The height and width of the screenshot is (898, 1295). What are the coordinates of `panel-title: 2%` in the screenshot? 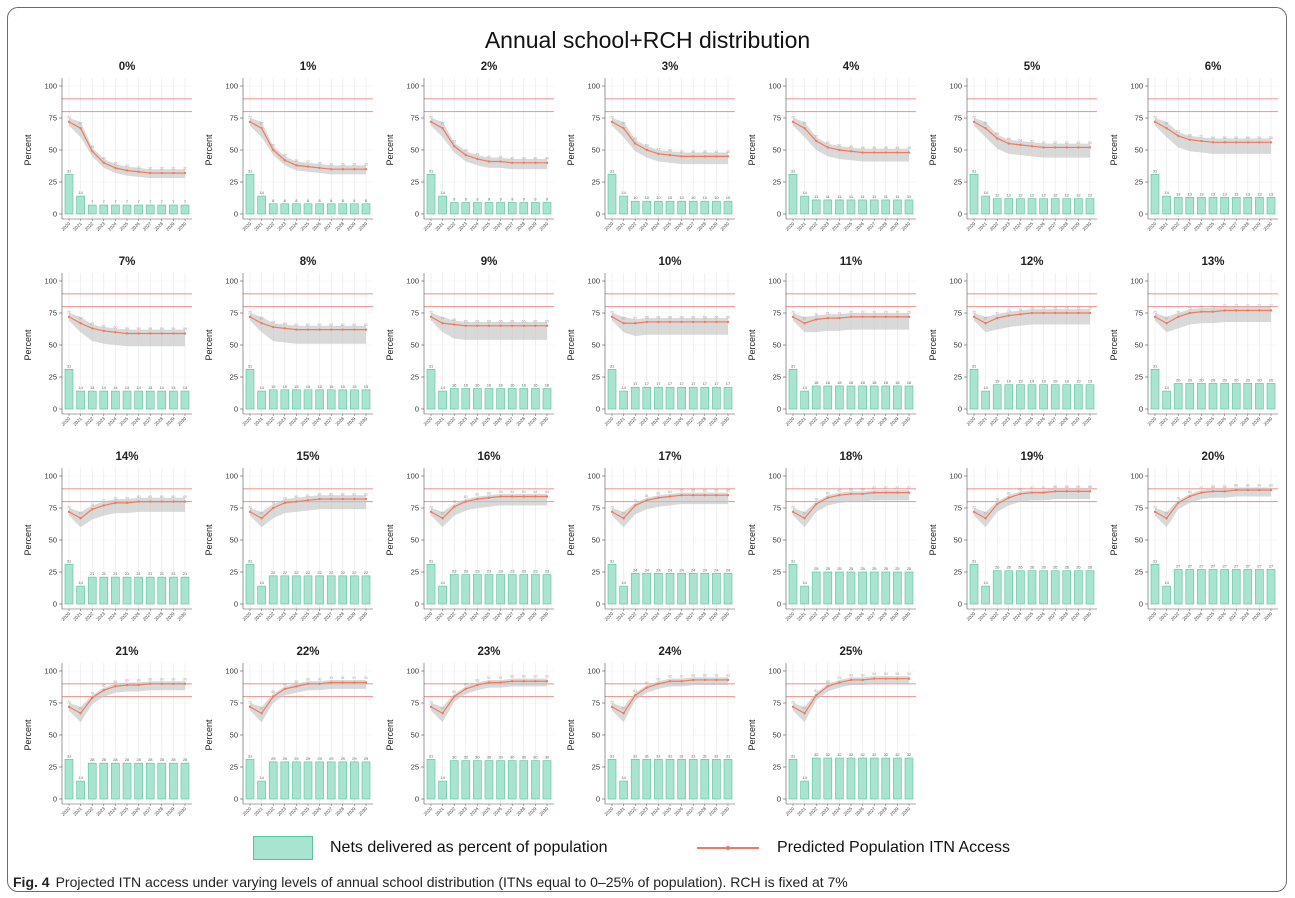 It's located at (489, 67).